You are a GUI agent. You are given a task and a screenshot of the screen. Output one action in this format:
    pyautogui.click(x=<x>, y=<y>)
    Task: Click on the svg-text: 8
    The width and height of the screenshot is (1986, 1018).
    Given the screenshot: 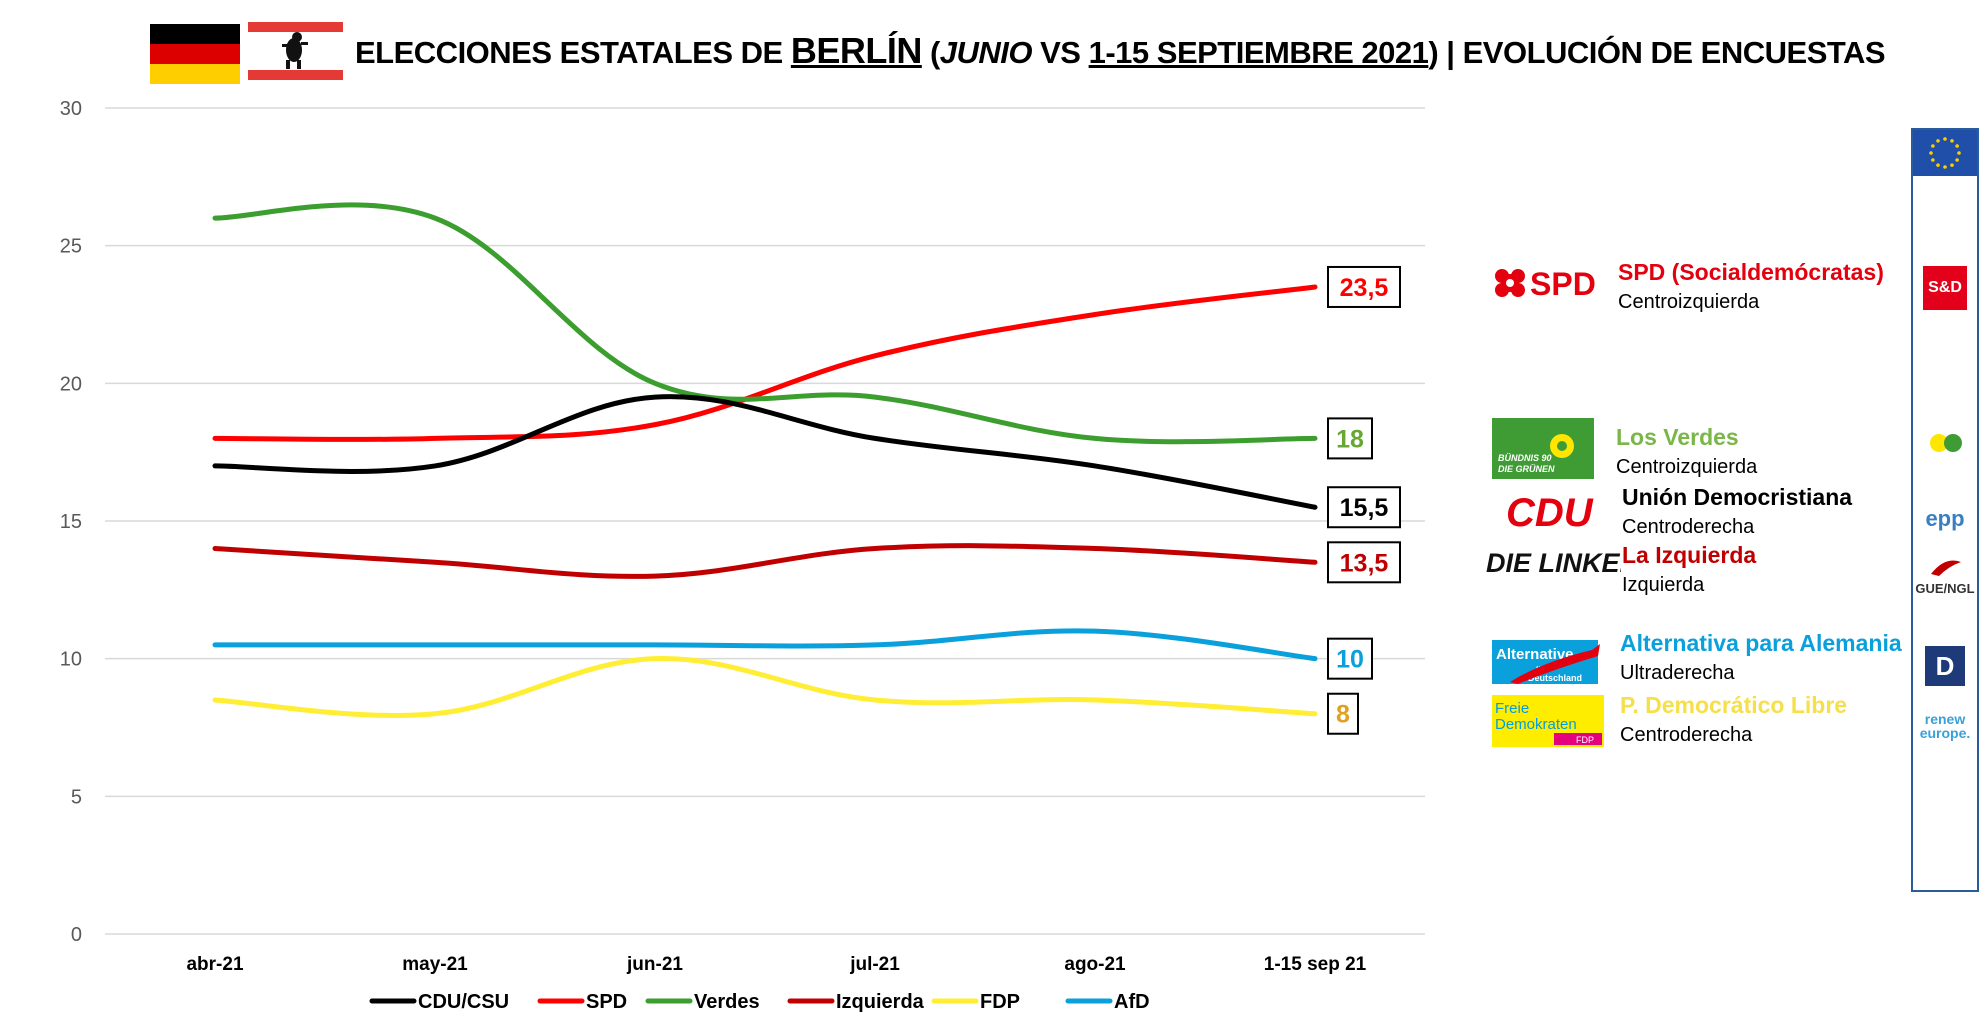 What is the action you would take?
    pyautogui.click(x=1343, y=715)
    